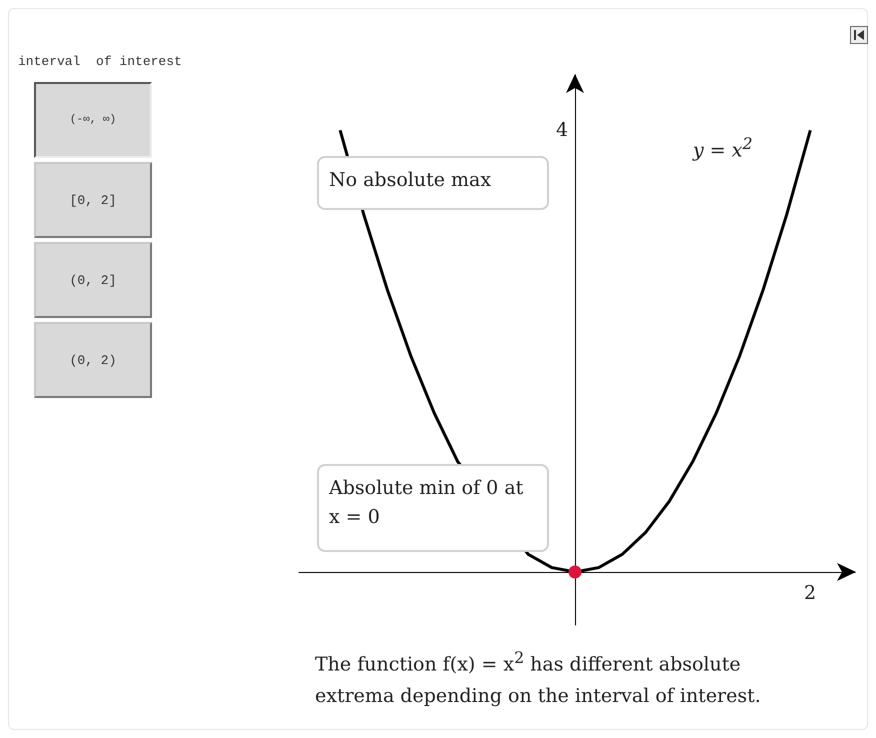 This screenshot has height=738, width=876. What do you see at coordinates (93, 200) in the screenshot?
I see `text: [0, 2]` at bounding box center [93, 200].